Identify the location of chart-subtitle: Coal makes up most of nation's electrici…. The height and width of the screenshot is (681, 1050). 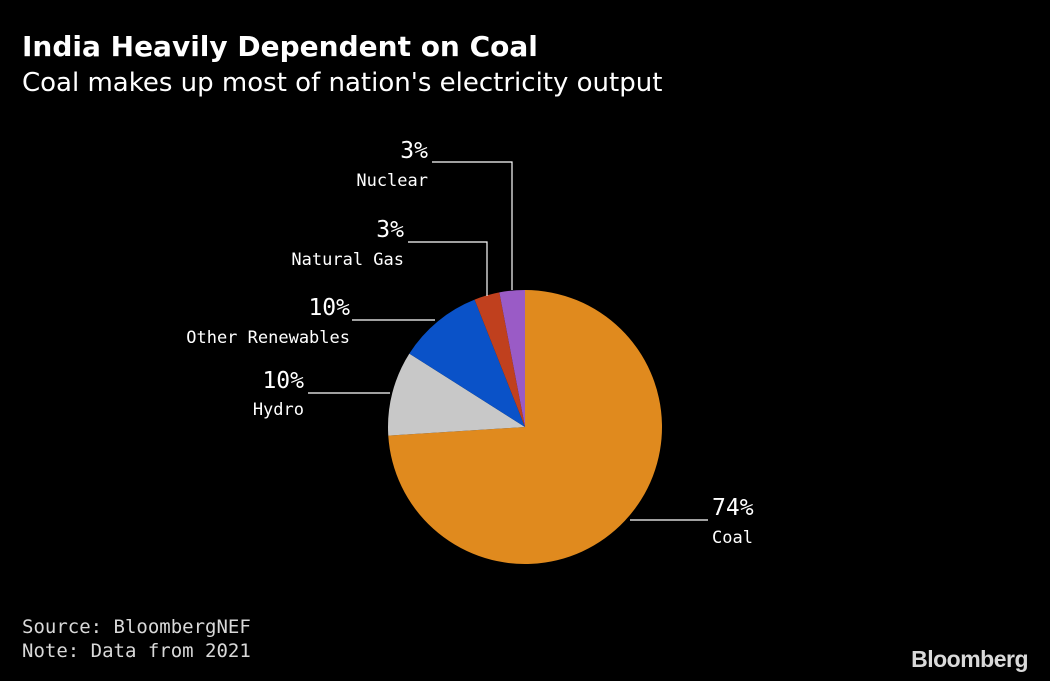
(342, 83).